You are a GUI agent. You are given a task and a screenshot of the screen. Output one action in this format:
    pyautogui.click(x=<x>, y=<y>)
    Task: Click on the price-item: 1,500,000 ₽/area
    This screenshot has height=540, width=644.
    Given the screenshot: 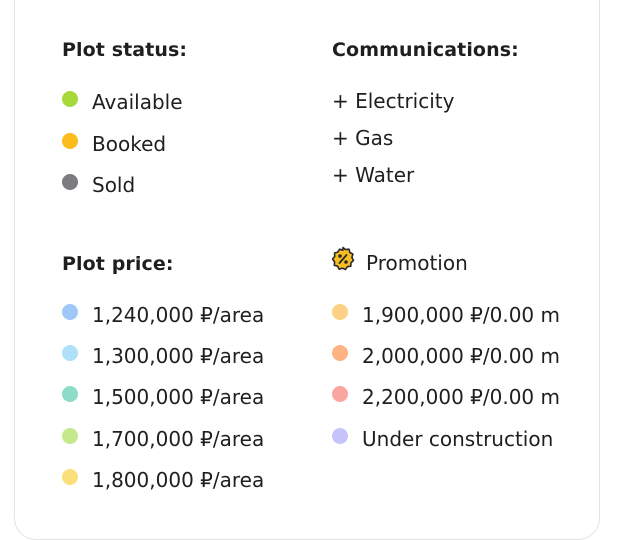 What is the action you would take?
    pyautogui.click(x=163, y=397)
    